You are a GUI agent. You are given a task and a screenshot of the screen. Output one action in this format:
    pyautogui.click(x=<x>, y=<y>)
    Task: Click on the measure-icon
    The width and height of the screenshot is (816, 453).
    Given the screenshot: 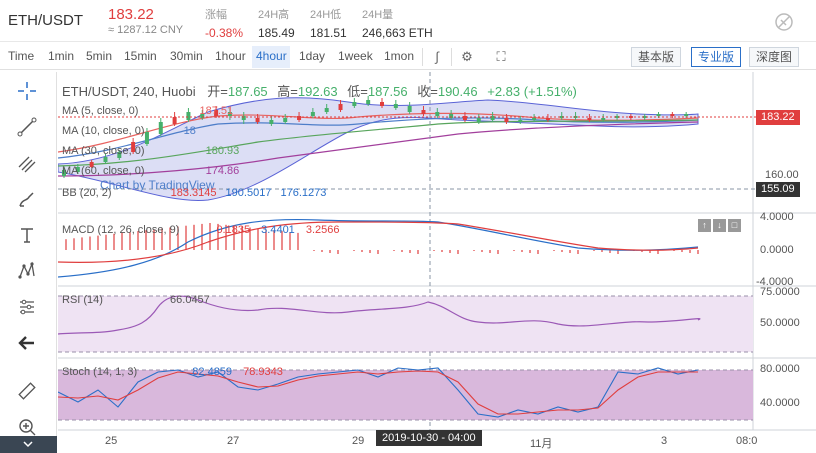 What is the action you would take?
    pyautogui.click(x=27, y=307)
    